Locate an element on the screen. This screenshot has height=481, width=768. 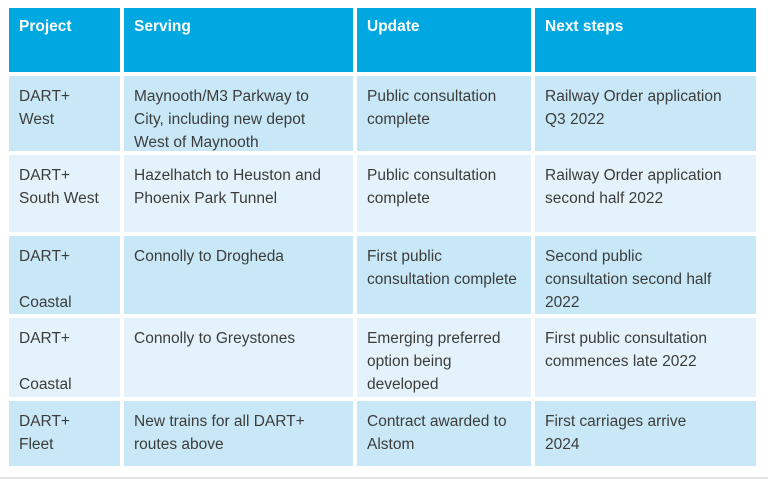
serving-cell: Connolly to Greystones is located at coordinates (238, 357).